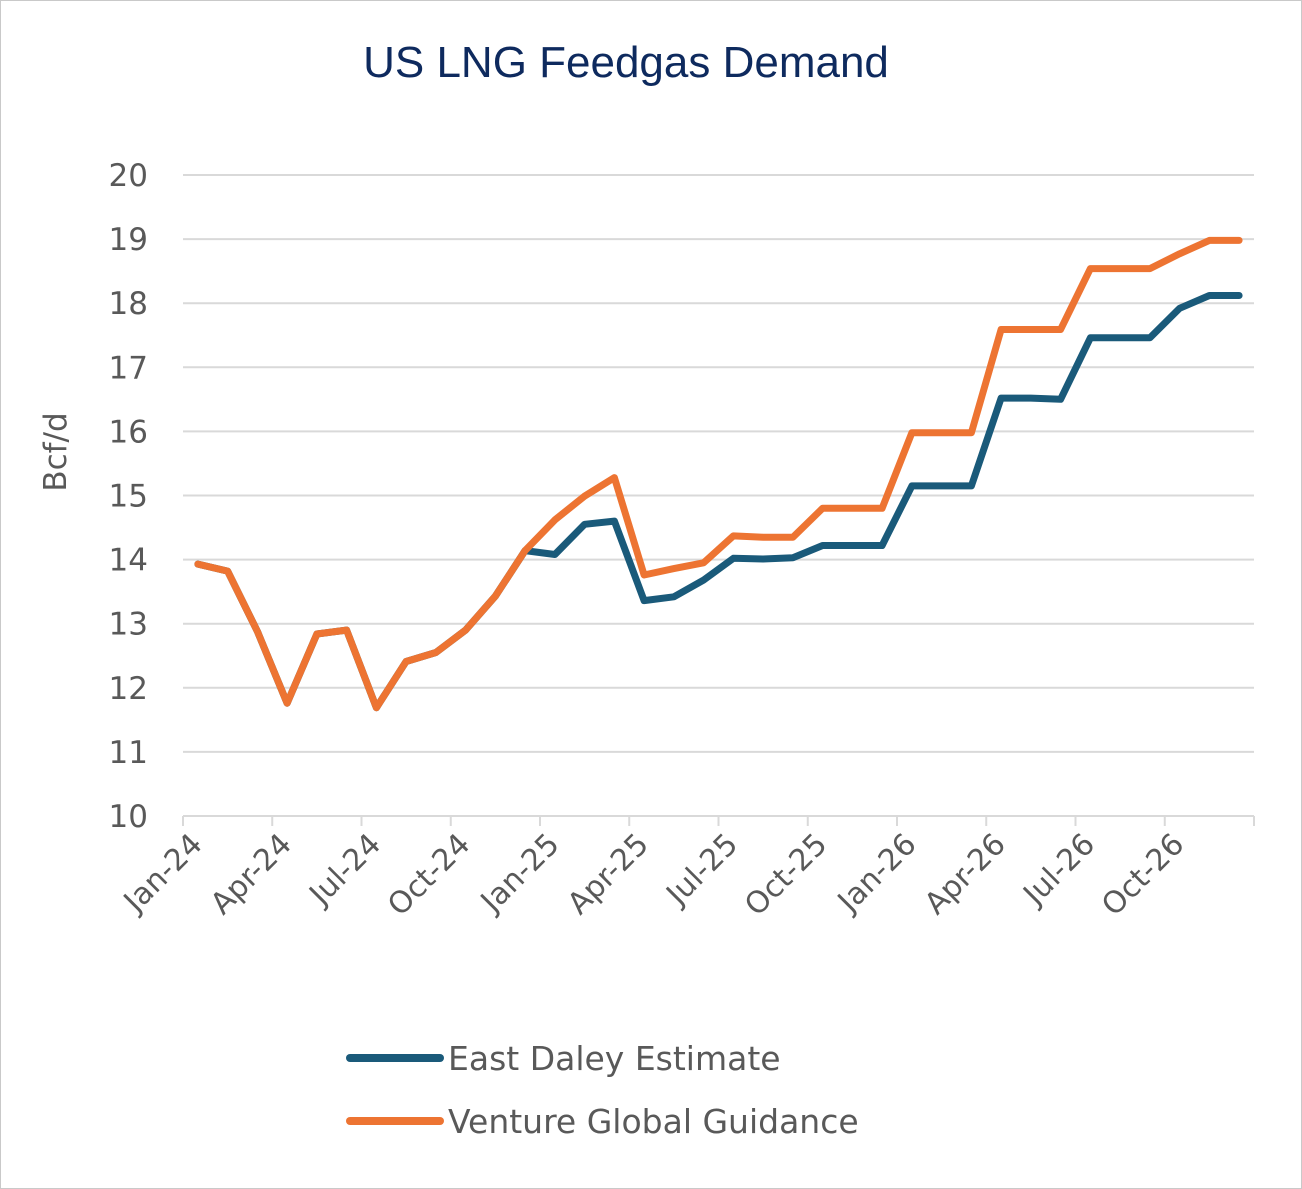 Image resolution: width=1302 pixels, height=1189 pixels. I want to click on y-tick-label: 19, so click(128, 240).